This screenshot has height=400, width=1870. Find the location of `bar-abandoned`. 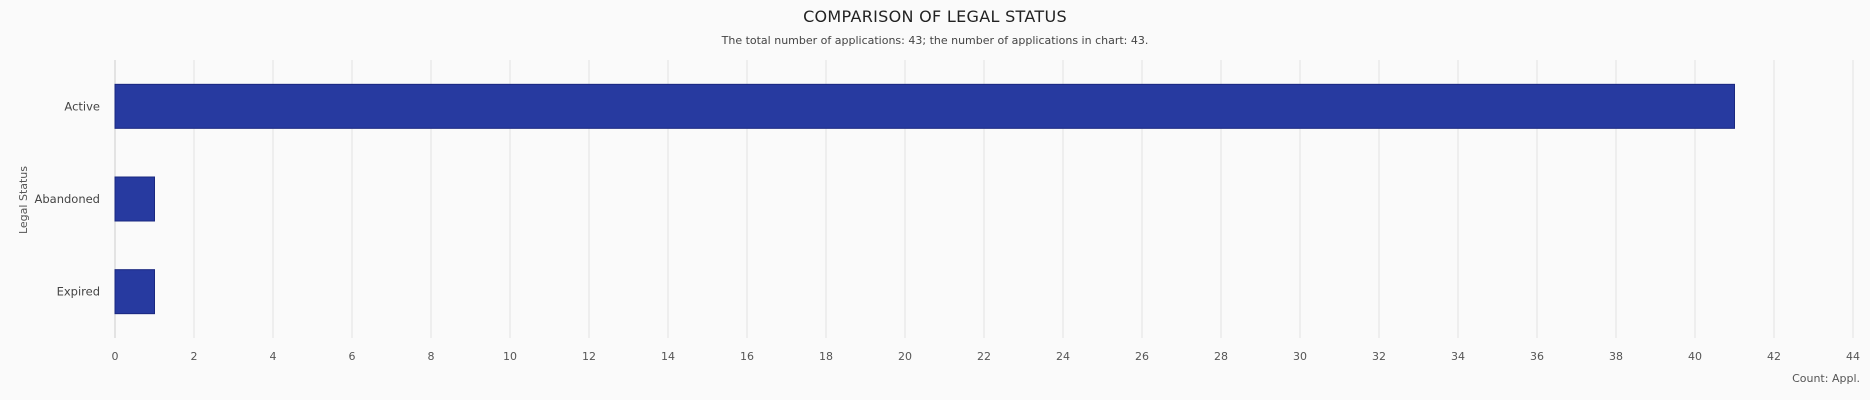

bar-abandoned is located at coordinates (134, 199).